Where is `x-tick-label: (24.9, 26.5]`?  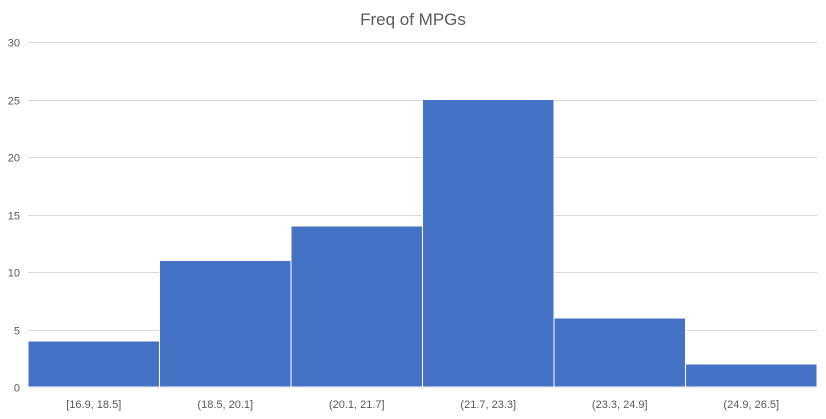 x-tick-label: (24.9, 26.5] is located at coordinates (751, 405).